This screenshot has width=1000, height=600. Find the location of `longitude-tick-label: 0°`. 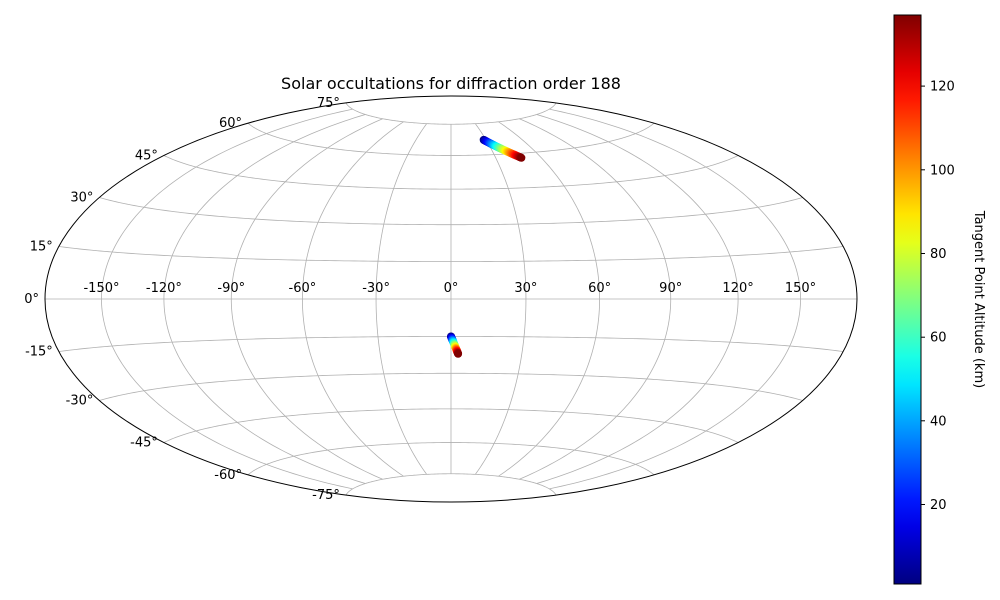

longitude-tick-label: 0° is located at coordinates (451, 288).